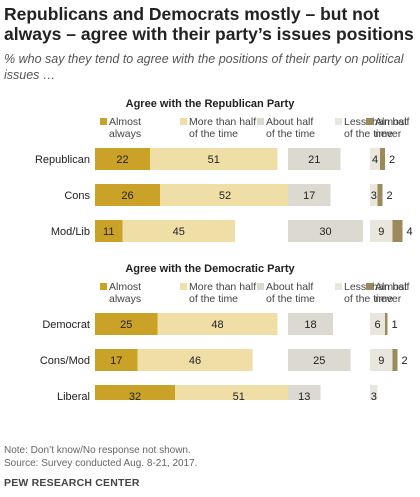 The image size is (420, 497). Describe the element at coordinates (73, 395) in the screenshot. I see `category-label: Liberal` at that location.